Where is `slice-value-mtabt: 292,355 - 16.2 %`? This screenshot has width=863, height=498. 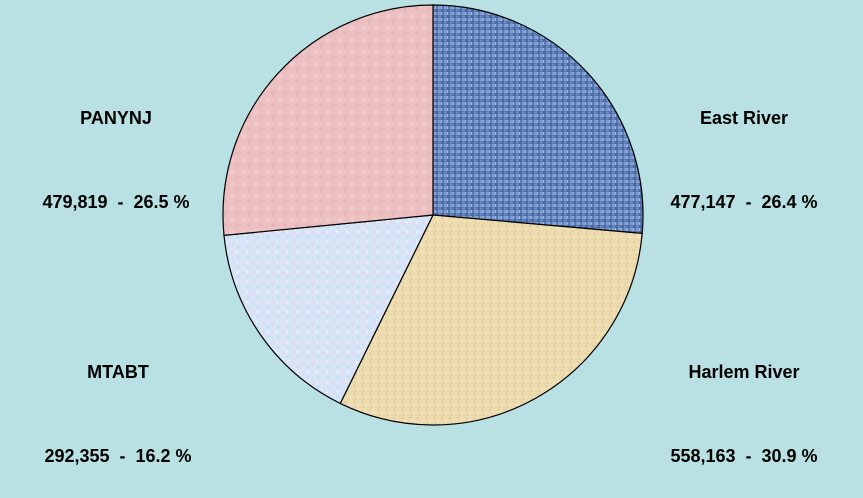 slice-value-mtabt: 292,355 - 16.2 % is located at coordinates (118, 456).